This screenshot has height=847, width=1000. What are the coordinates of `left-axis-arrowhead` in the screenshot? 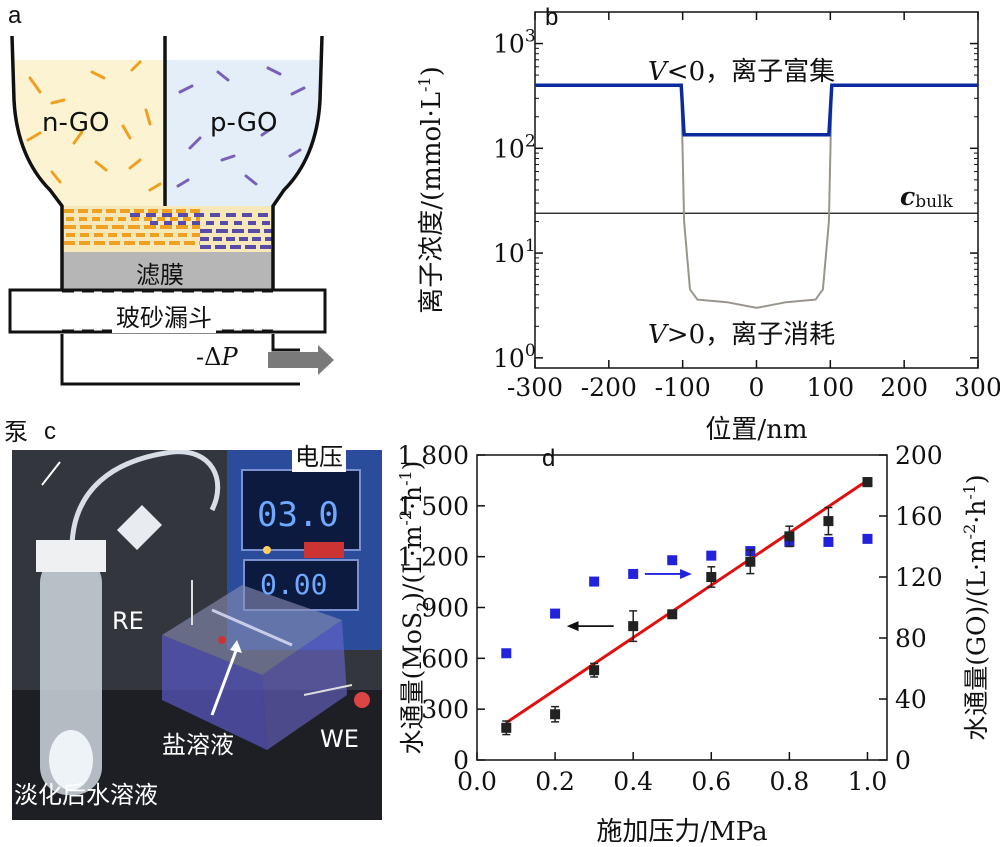 It's located at (572, 626).